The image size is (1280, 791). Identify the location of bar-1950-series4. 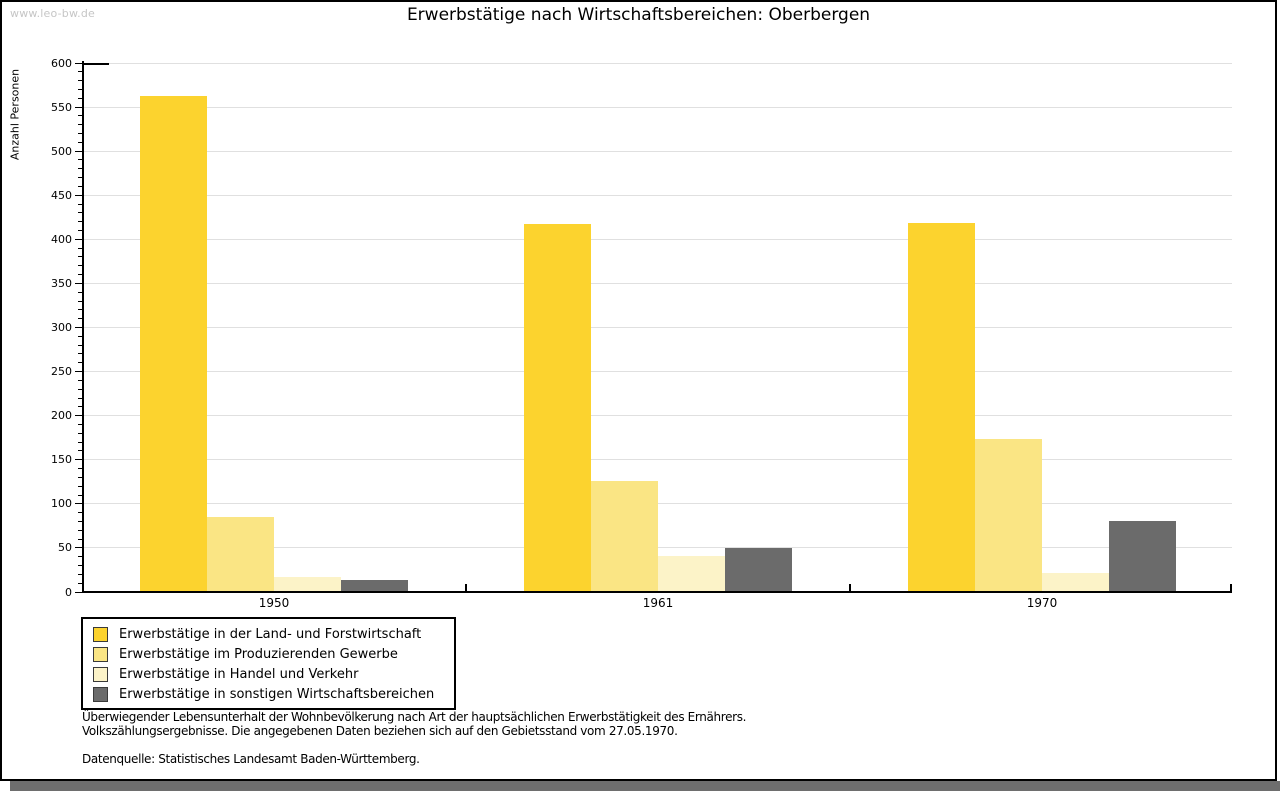
(374, 585).